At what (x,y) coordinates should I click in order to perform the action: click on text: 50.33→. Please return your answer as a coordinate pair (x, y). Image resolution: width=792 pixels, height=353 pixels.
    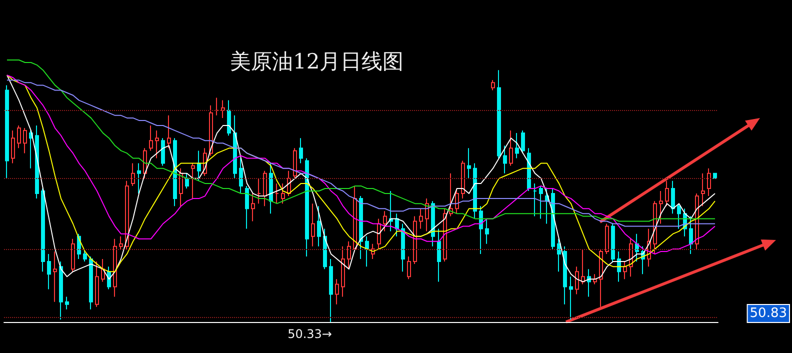
    Looking at the image, I should click on (310, 334).